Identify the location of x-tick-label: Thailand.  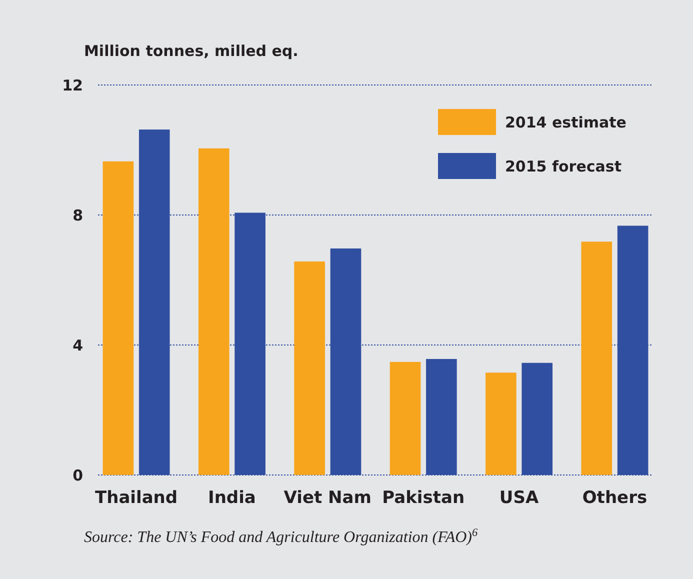
(136, 498).